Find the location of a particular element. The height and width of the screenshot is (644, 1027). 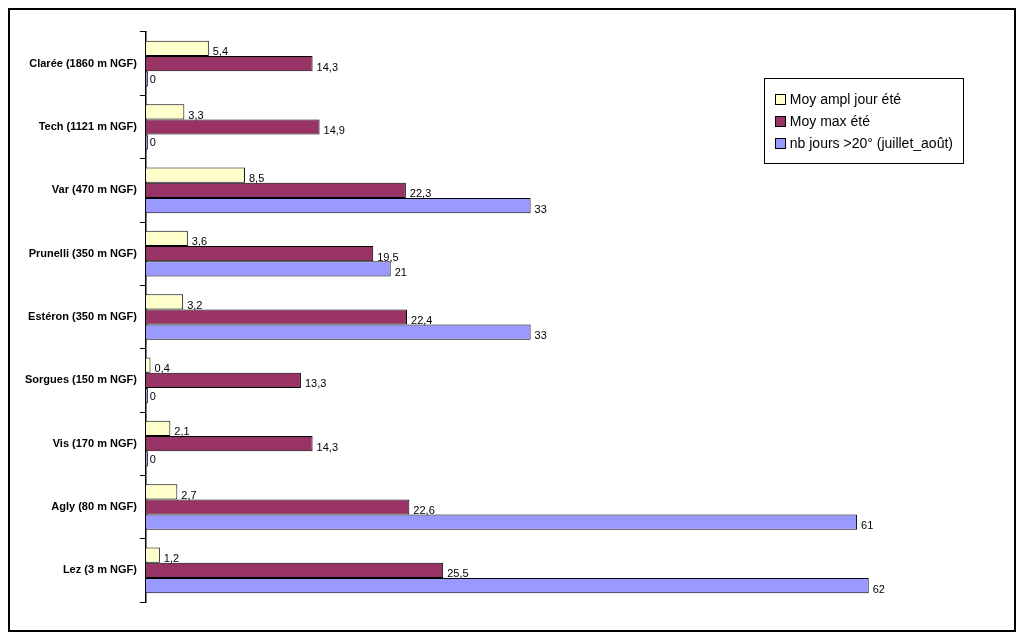

legend-label: nb jours >20° (juillet_août) is located at coordinates (871, 143).